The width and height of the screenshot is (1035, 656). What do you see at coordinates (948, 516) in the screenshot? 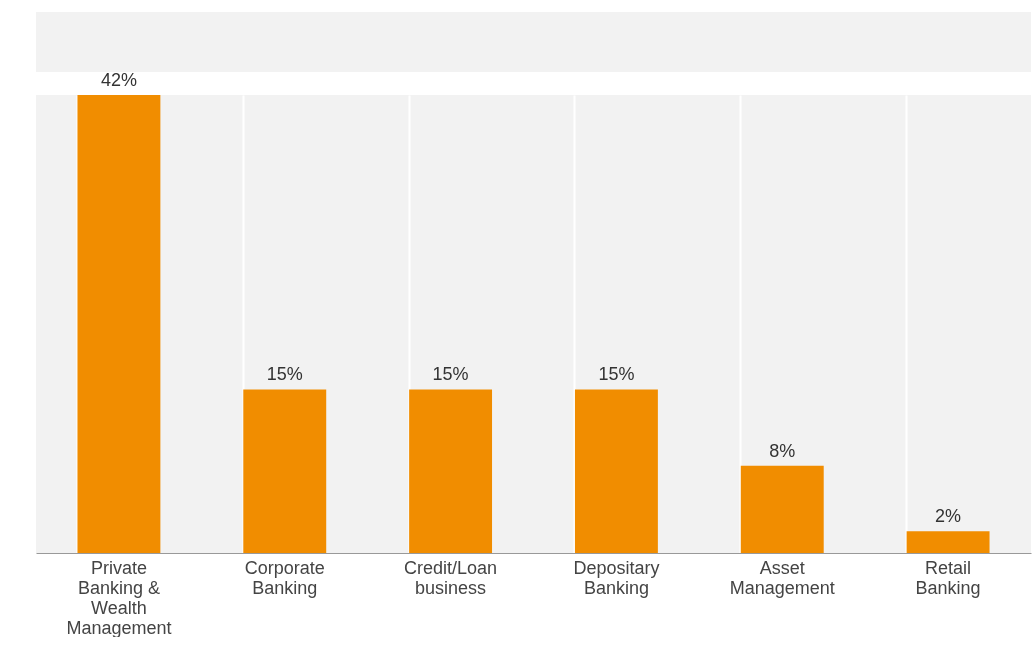
I see `data-label: 2%` at bounding box center [948, 516].